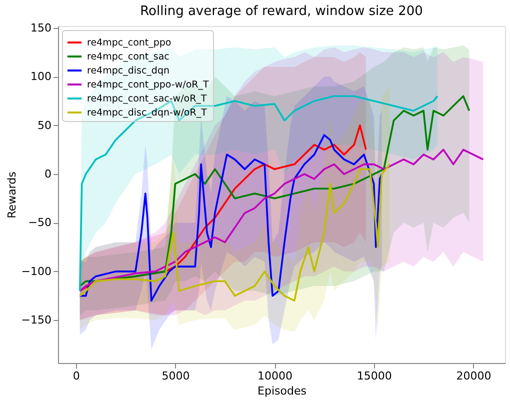  Describe the element at coordinates (11, 194) in the screenshot. I see `y-axis-title: Rewards` at that location.